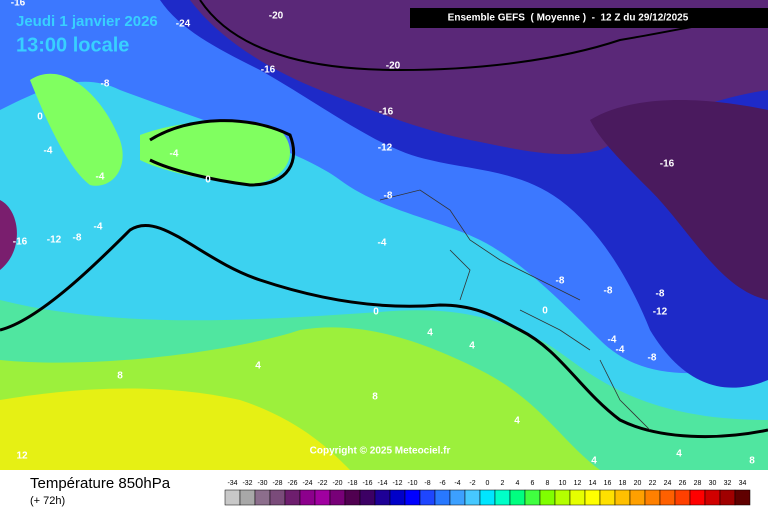 The image size is (768, 512). I want to click on legend-tick-label: 30, so click(713, 483).